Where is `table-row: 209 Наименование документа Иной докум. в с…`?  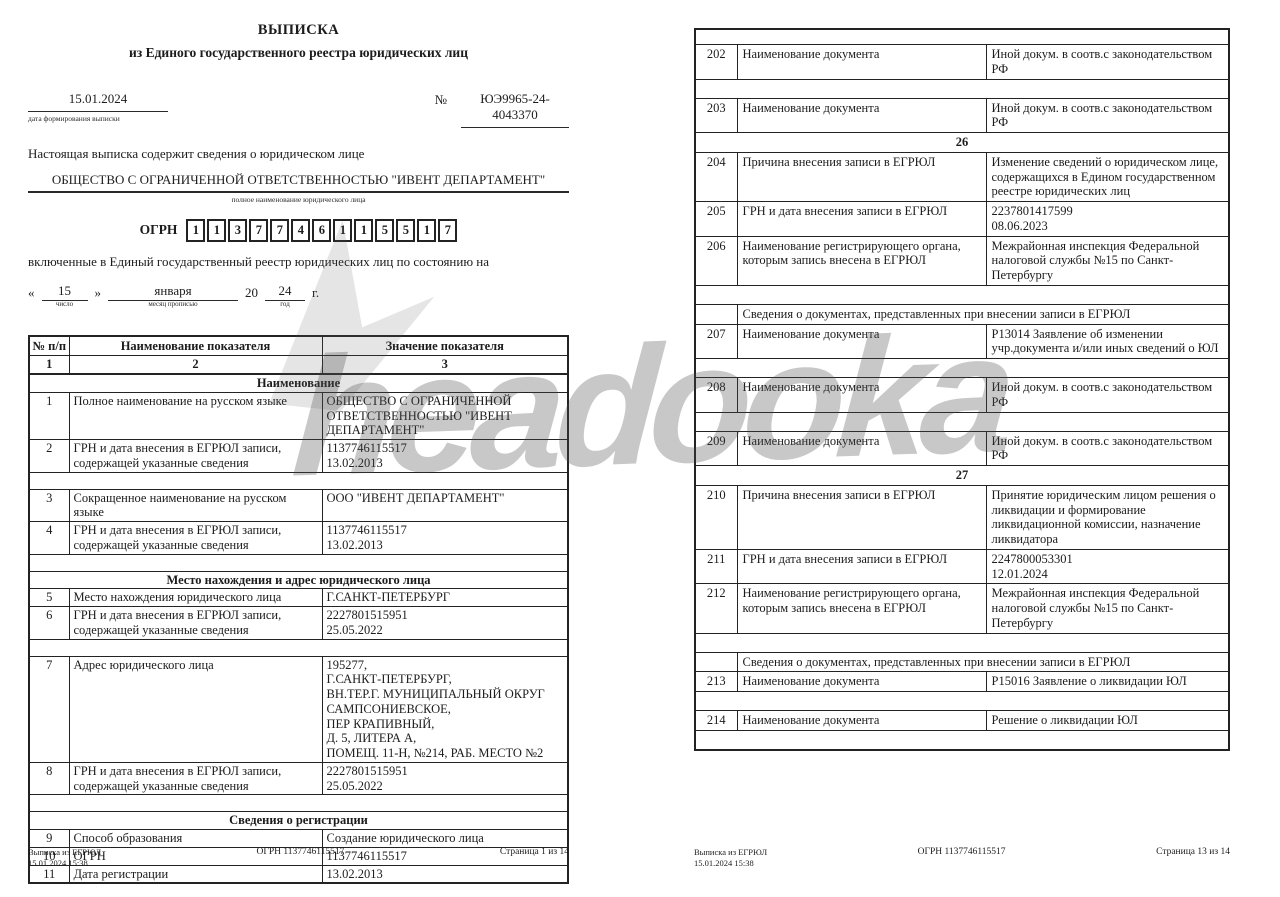 table-row: 209 Наименование документа Иной докум. в с… is located at coordinates (962, 448).